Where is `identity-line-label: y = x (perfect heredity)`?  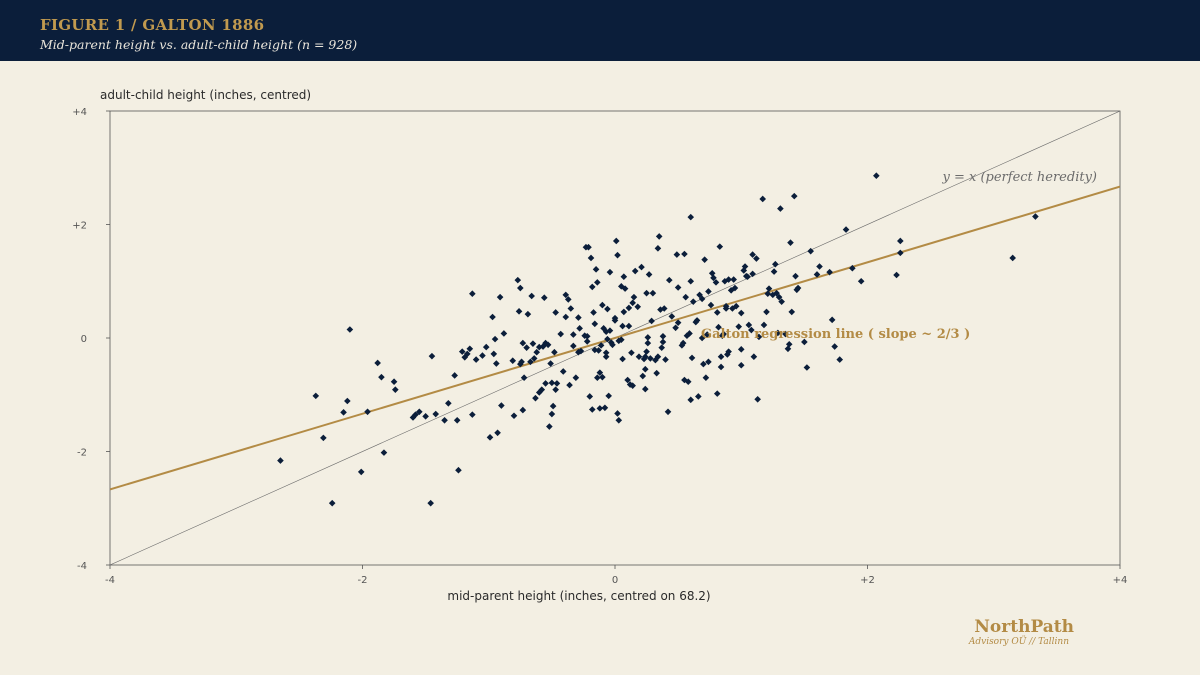 identity-line-label: y = x (perfect heredity) is located at coordinates (1019, 177).